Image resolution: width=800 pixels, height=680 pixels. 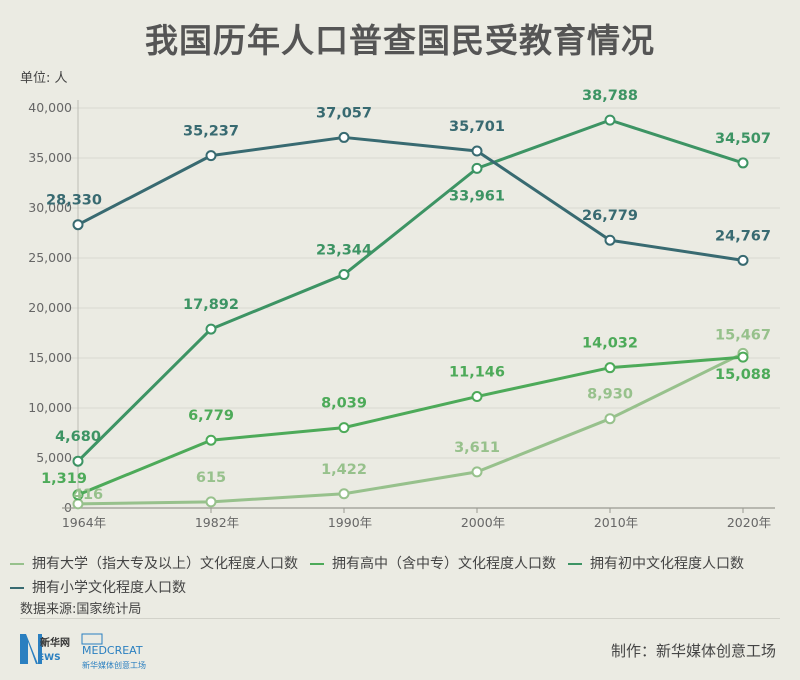 What do you see at coordinates (610, 395) in the screenshot?
I see `data-label: 8,930` at bounding box center [610, 395].